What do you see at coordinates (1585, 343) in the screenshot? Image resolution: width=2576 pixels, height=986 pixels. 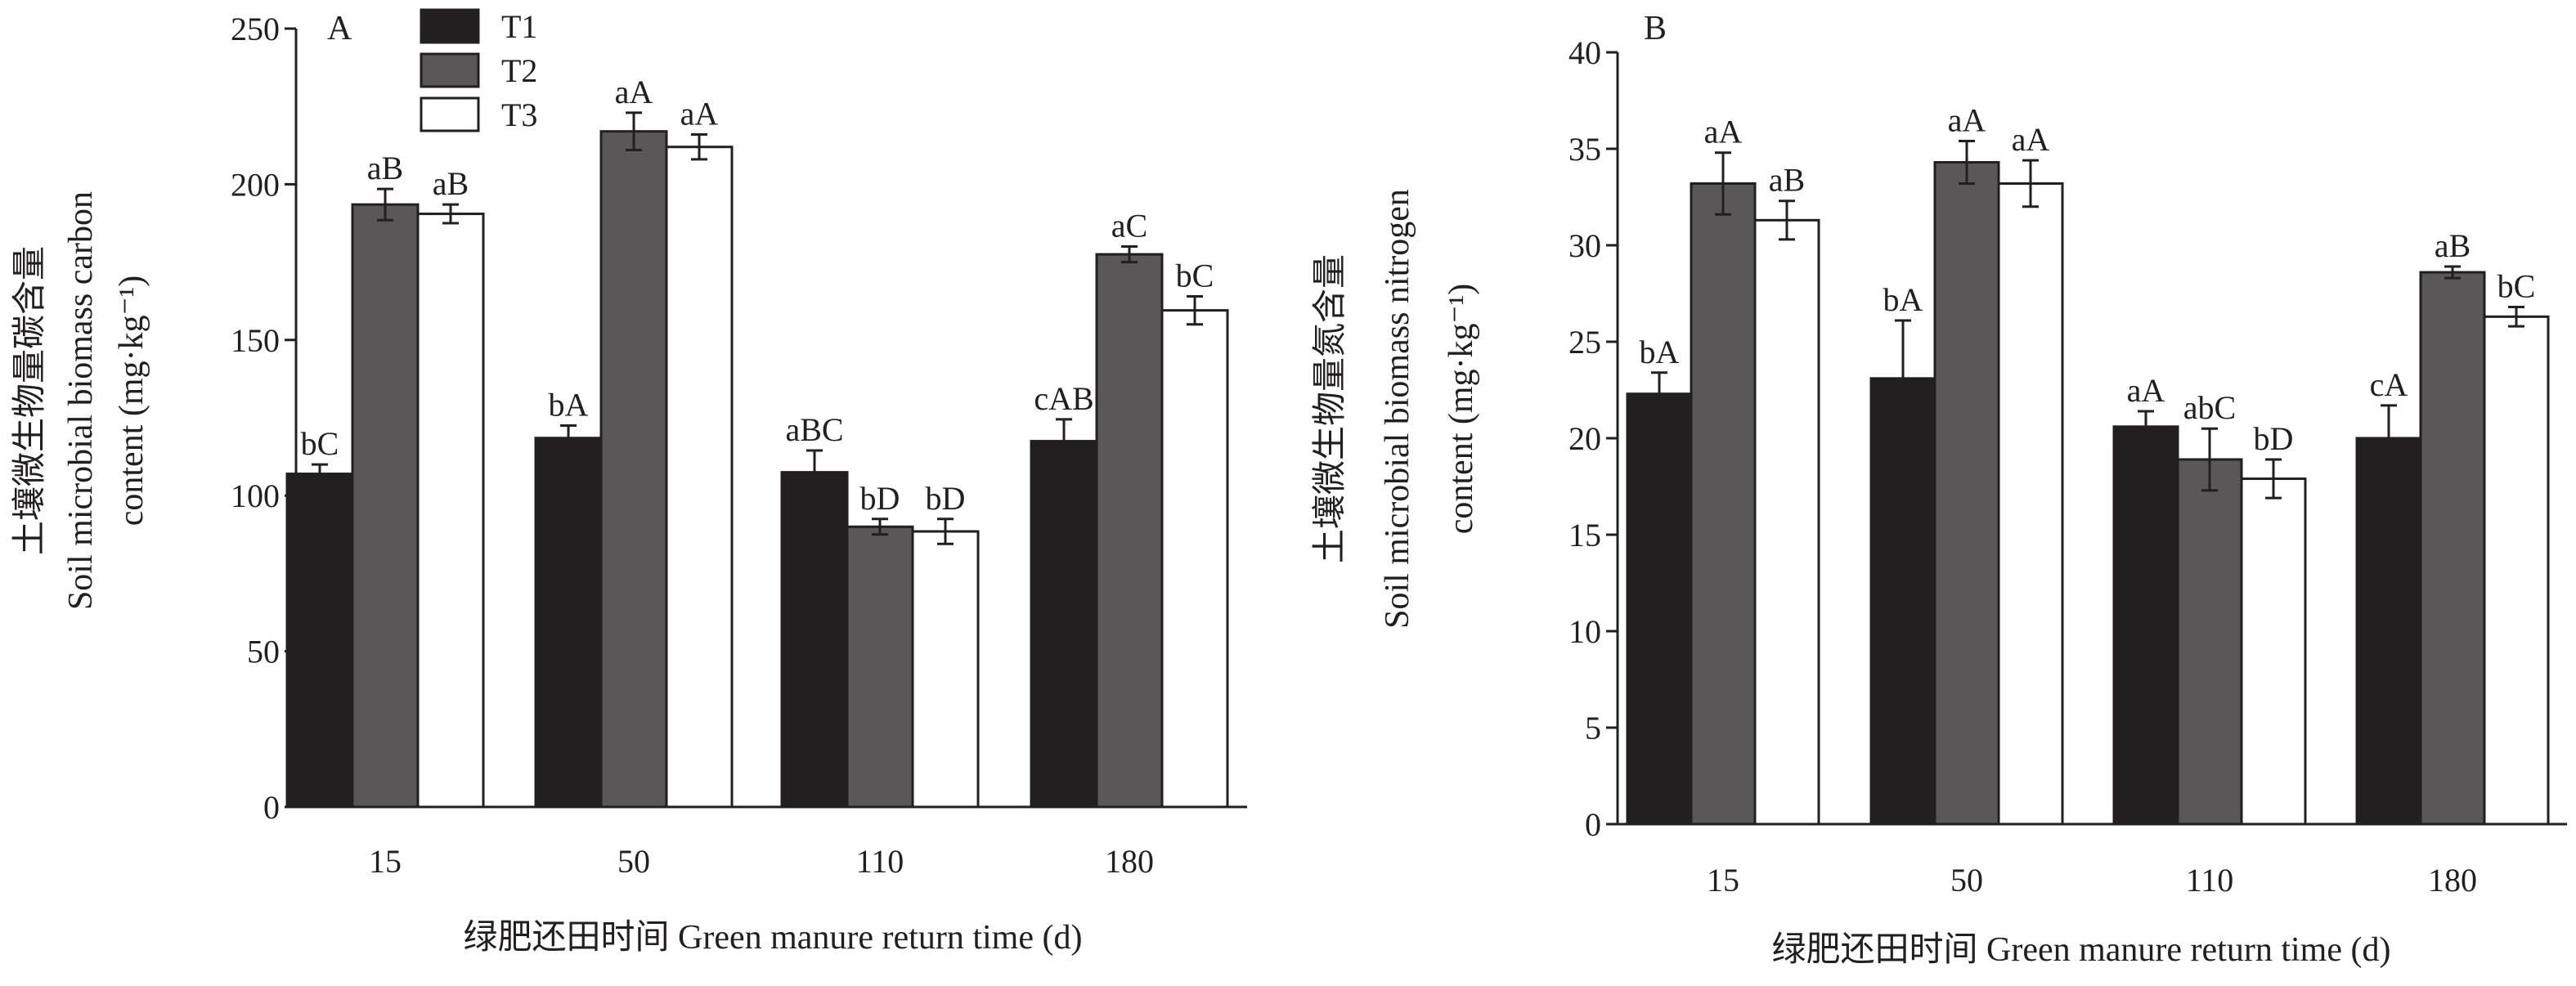 I see `y-tick-label: 25` at bounding box center [1585, 343].